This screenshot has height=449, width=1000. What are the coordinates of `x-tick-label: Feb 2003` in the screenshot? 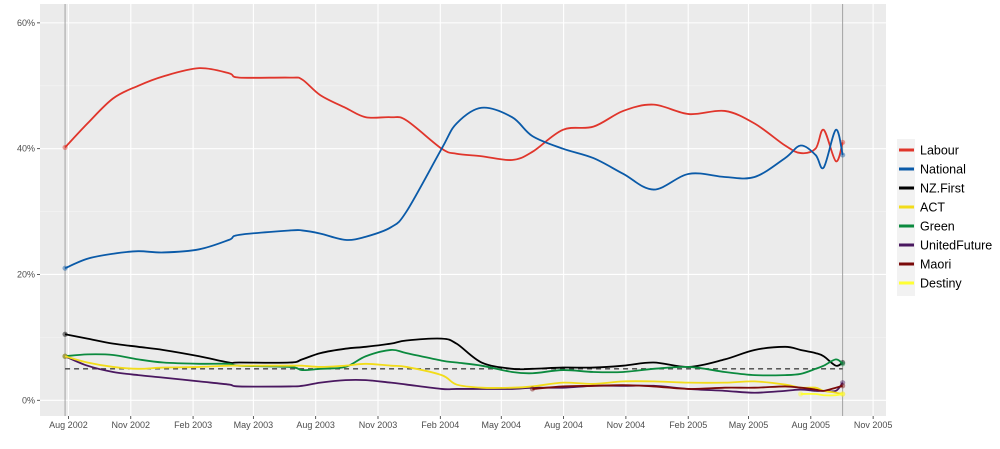 It's located at (193, 425).